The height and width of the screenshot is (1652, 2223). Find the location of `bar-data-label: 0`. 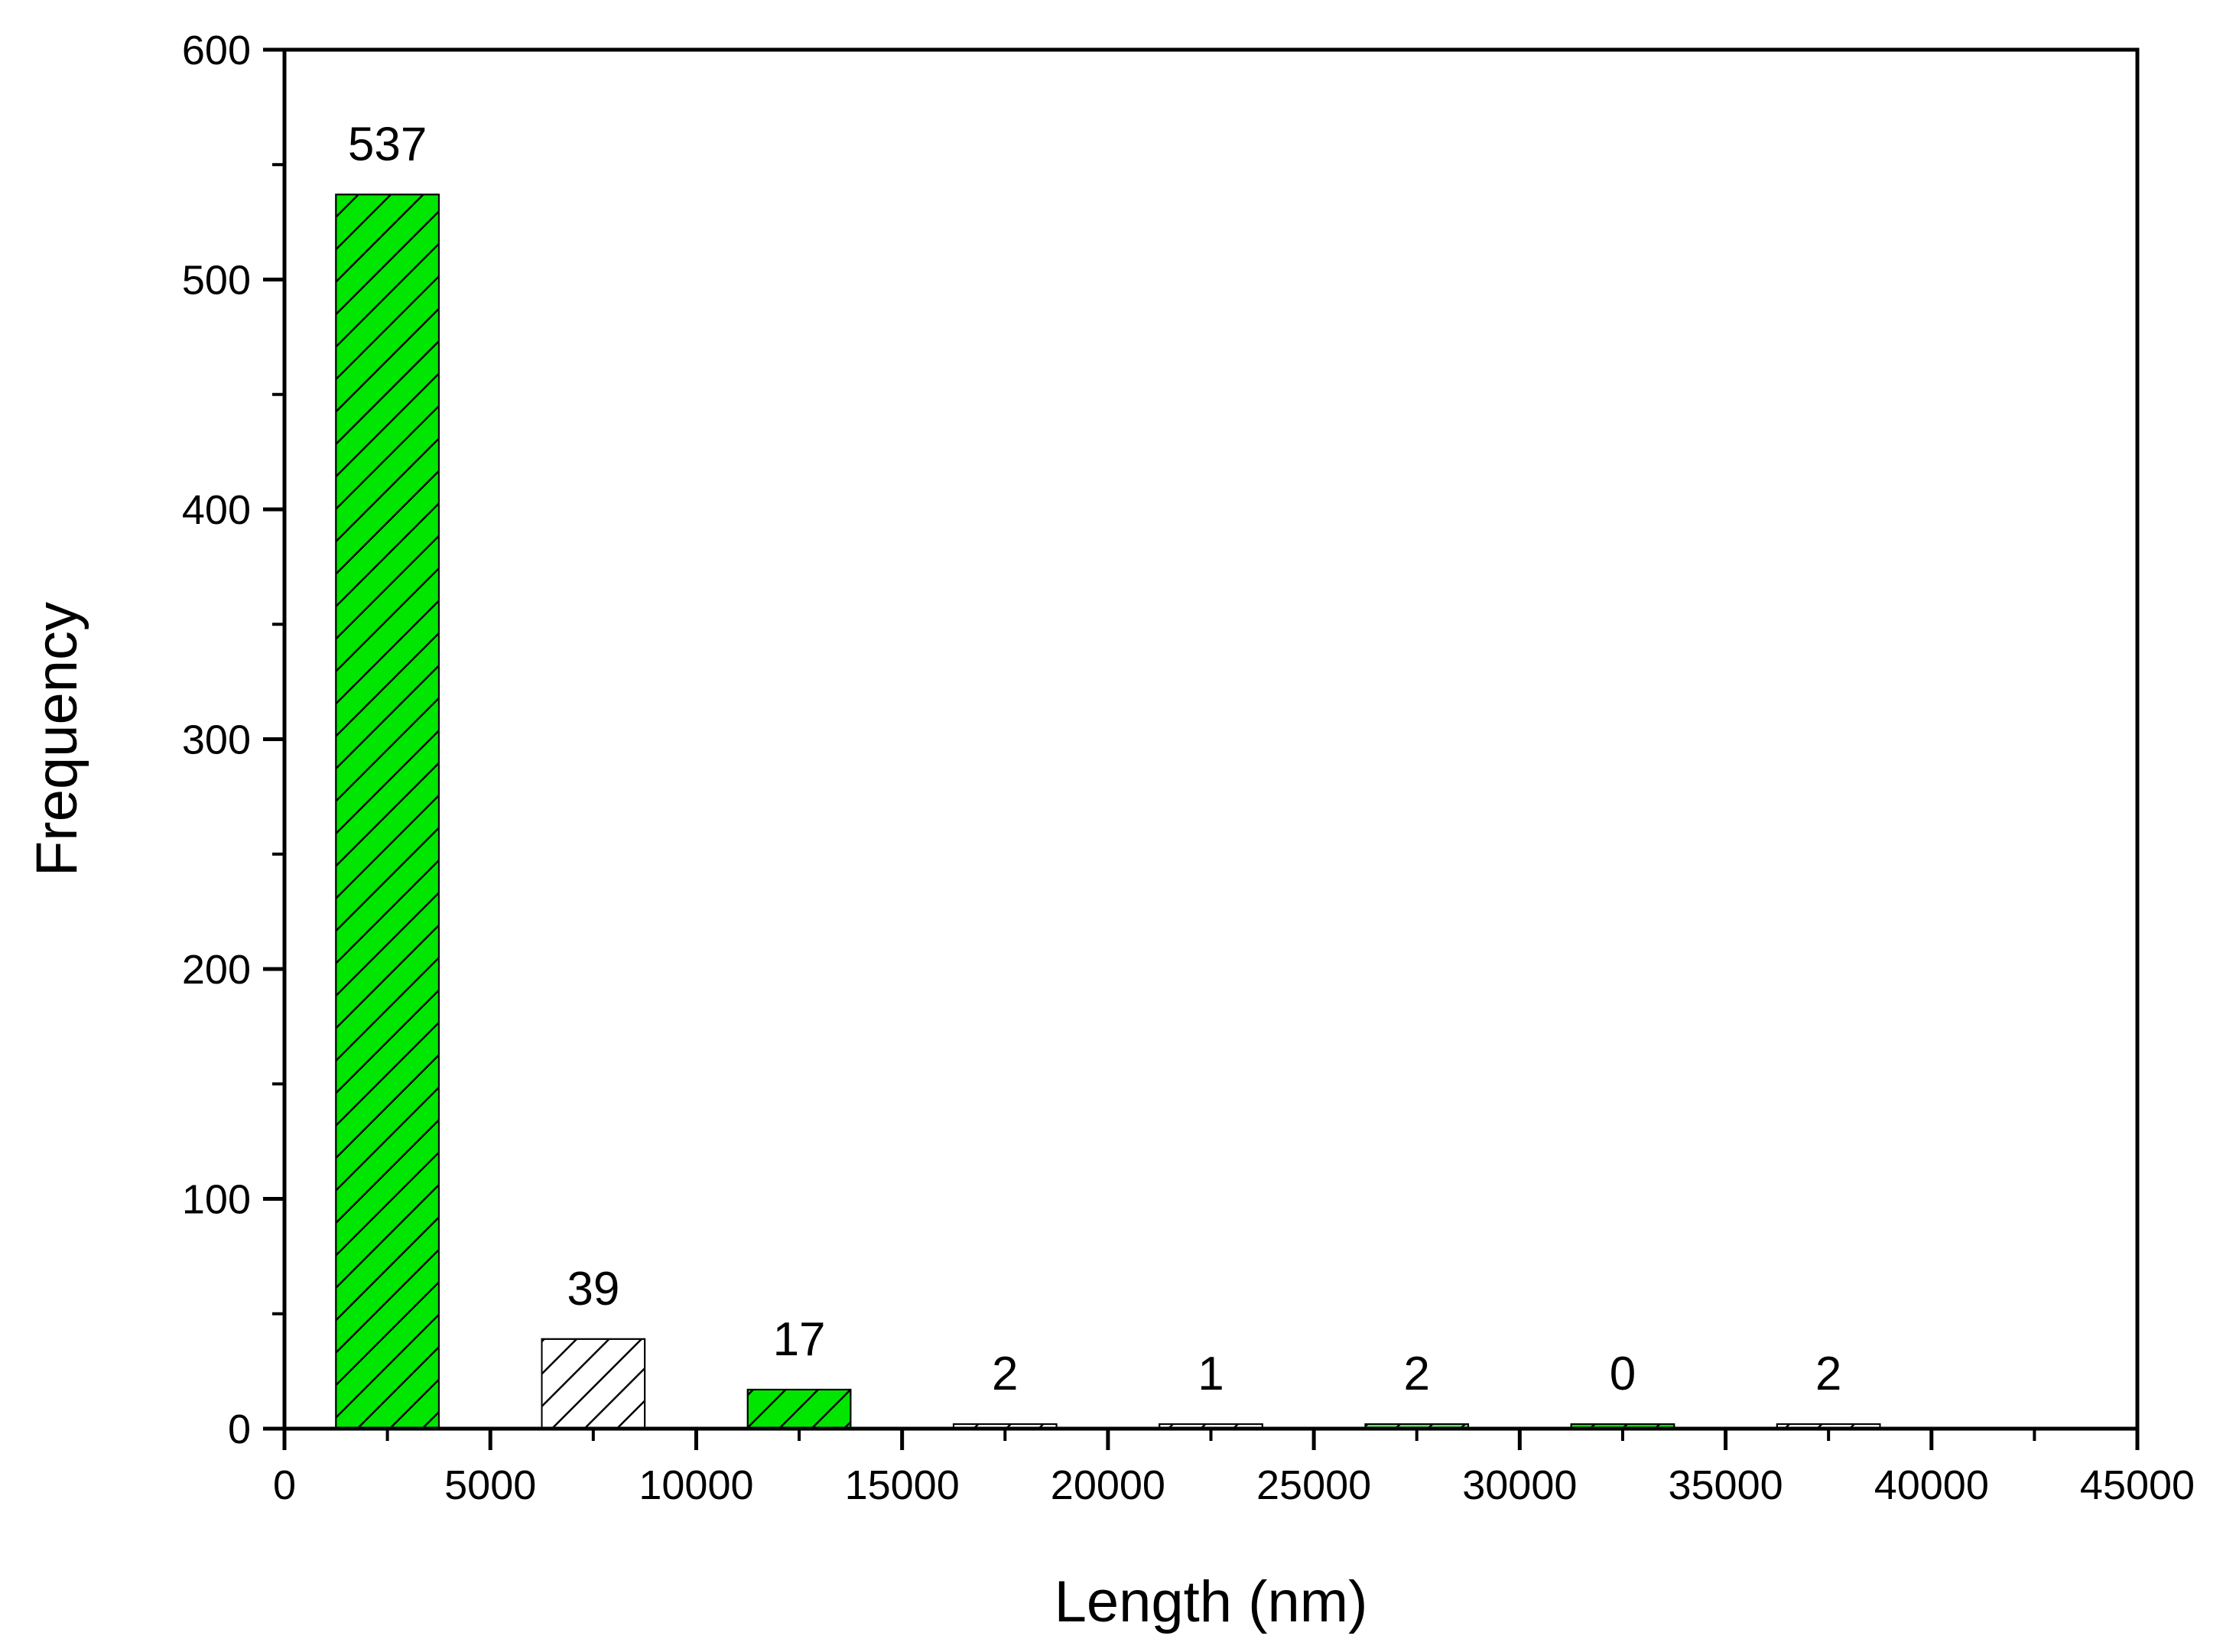

bar-data-label: 0 is located at coordinates (1623, 1374).